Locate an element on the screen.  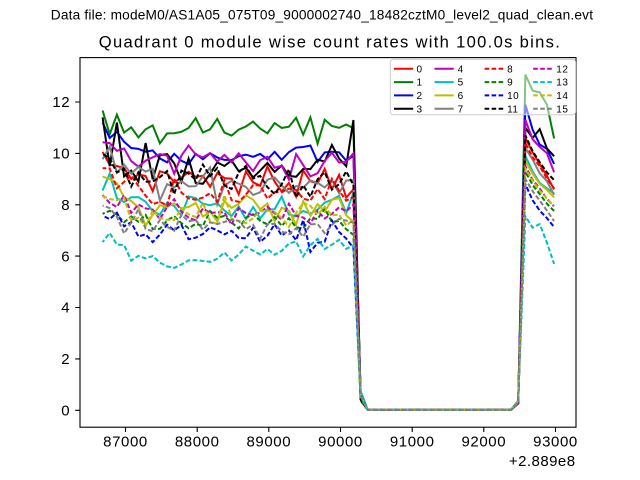
svg-text: 13 is located at coordinates (562, 83).